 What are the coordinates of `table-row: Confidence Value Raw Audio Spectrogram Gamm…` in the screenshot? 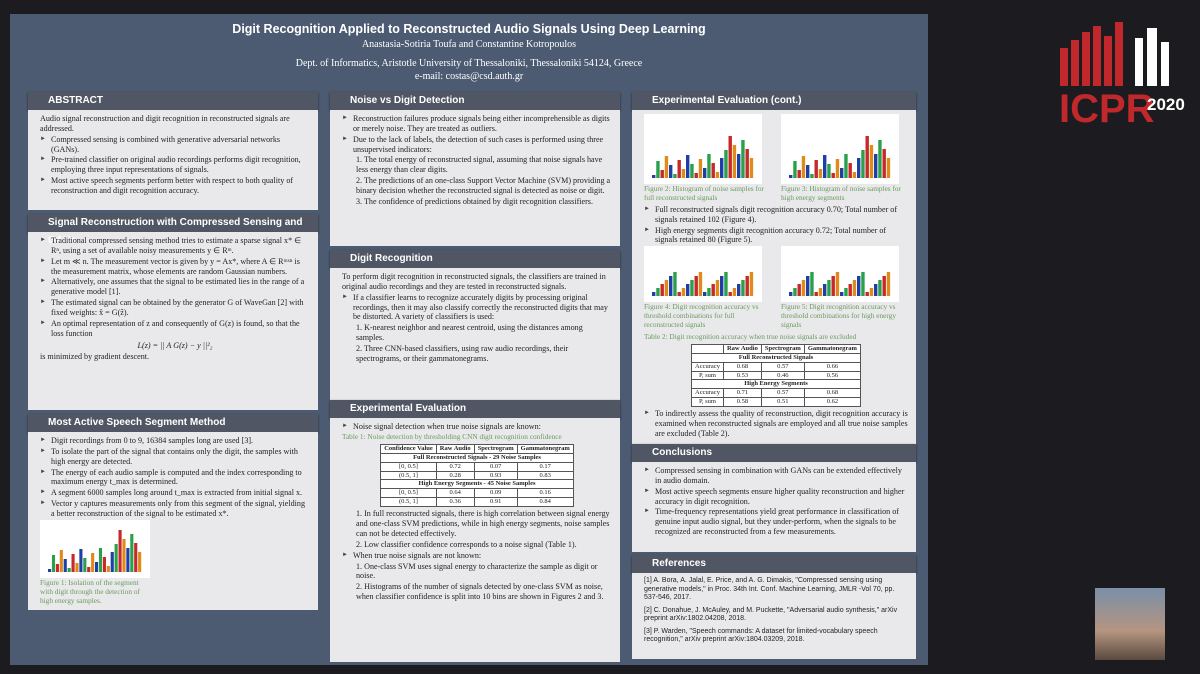 It's located at (477, 448).